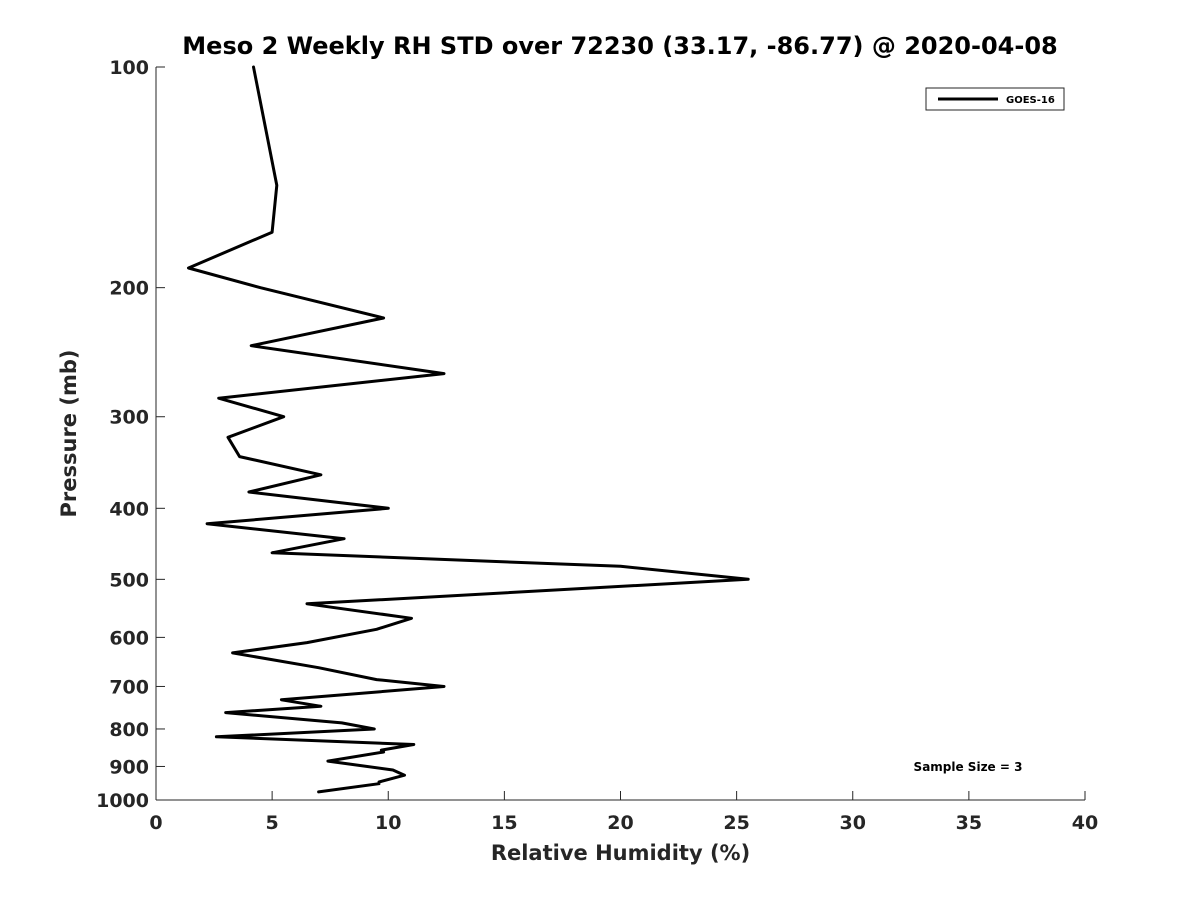  Describe the element at coordinates (122, 801) in the screenshot. I see `y-tick-label: 1000` at that location.